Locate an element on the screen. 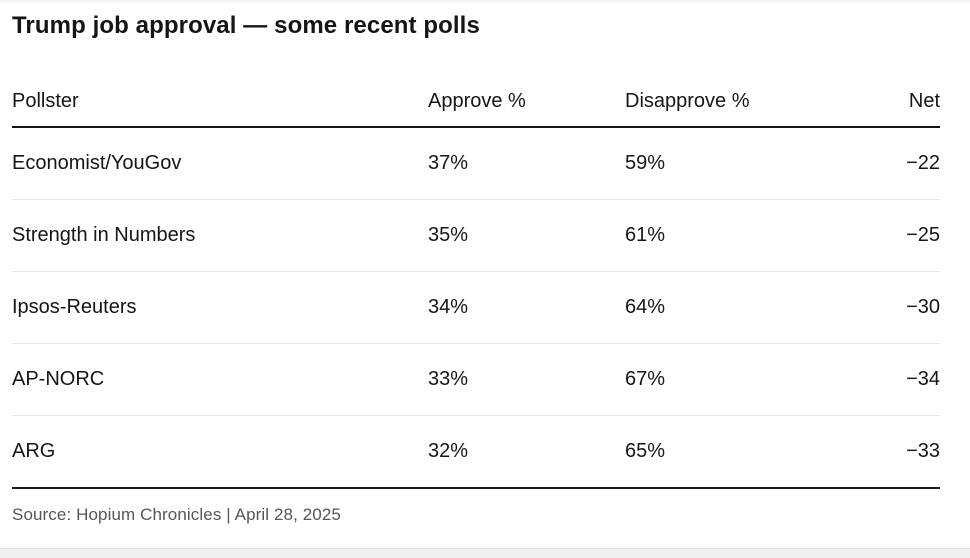 The image size is (970, 558). net-cell: −33 is located at coordinates (882, 452).